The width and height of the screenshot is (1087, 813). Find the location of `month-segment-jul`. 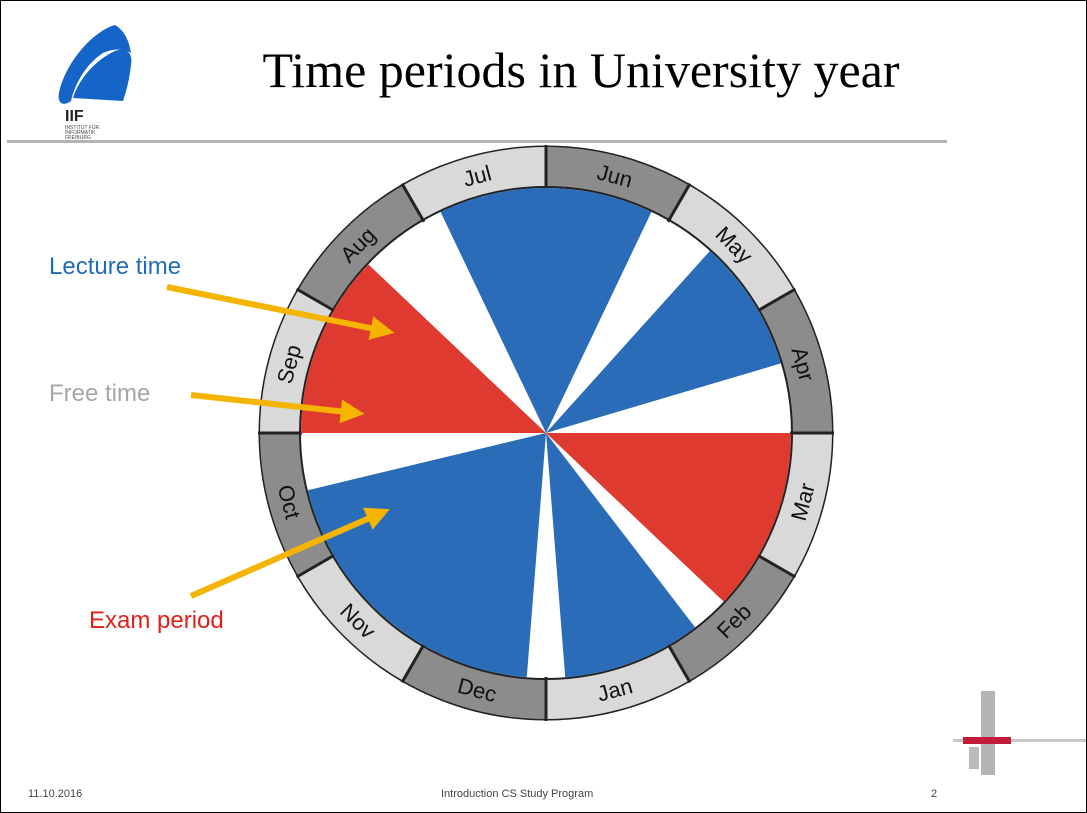

month-segment-jul is located at coordinates (474, 183).